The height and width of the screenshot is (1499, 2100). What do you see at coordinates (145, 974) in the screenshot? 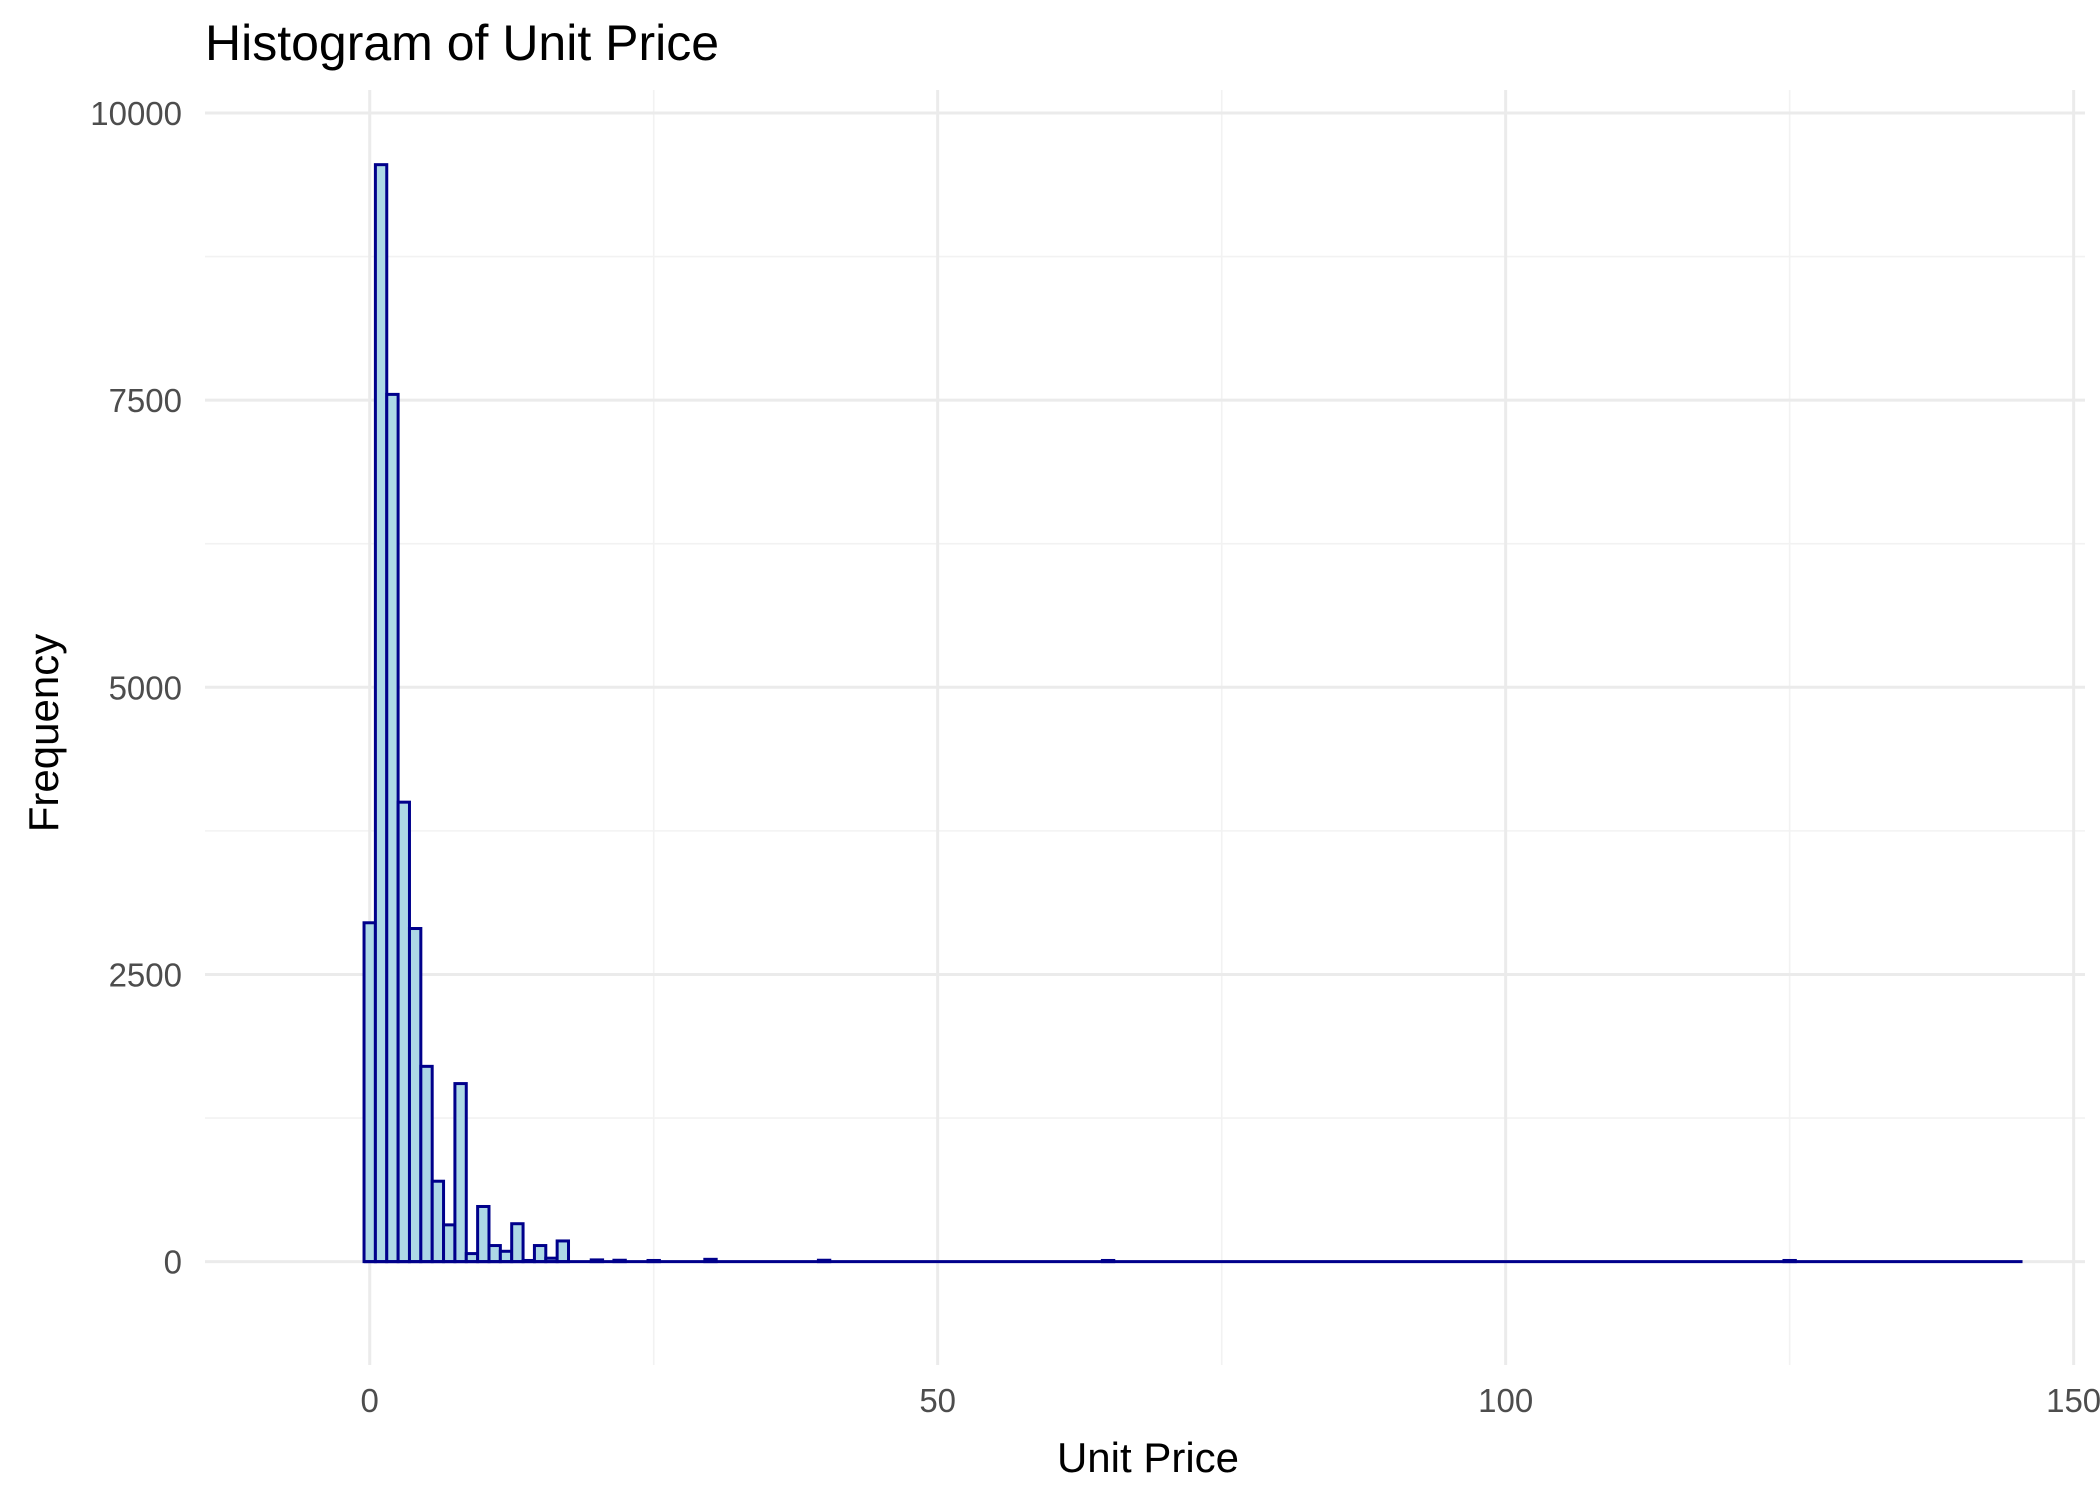
I see `y-tick-label: 2500` at bounding box center [145, 974].